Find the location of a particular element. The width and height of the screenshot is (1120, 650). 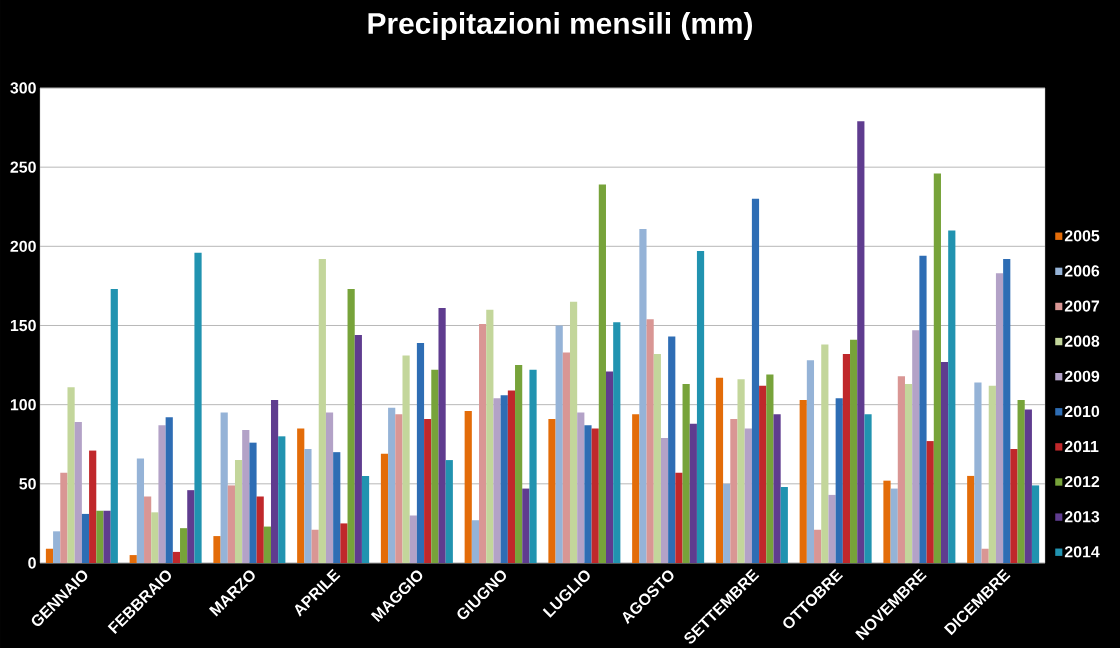

legend-label: 2014 is located at coordinates (1082, 552).